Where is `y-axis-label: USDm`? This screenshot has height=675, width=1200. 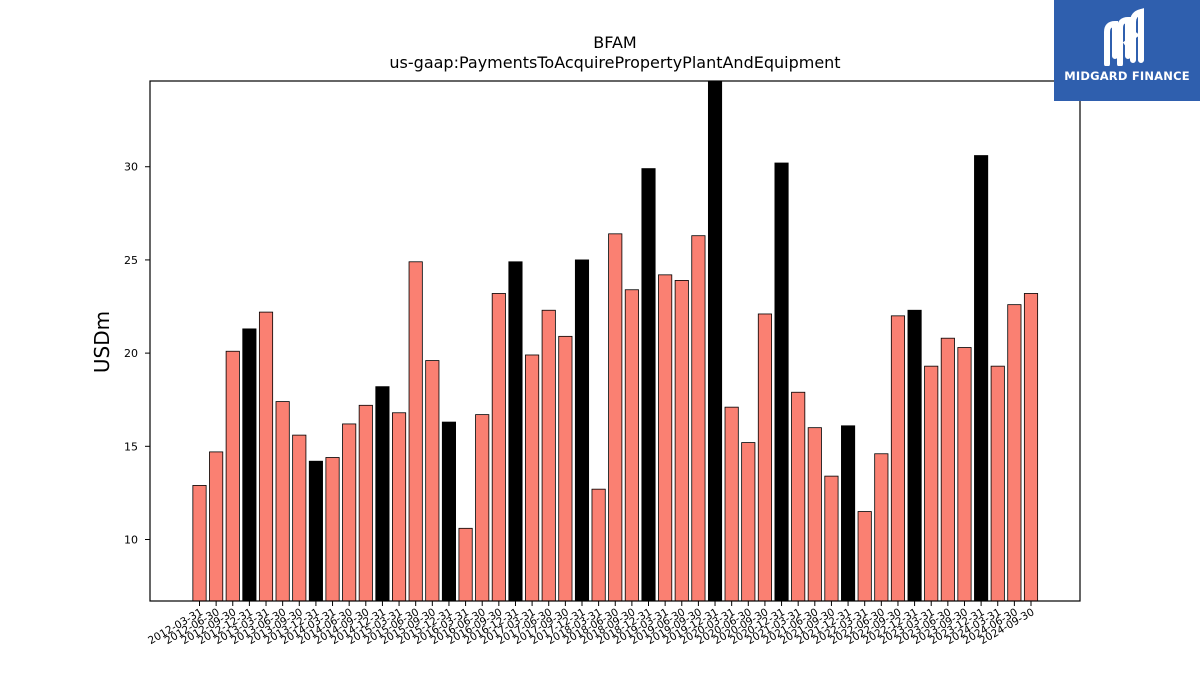 y-axis-label: USDm is located at coordinates (102, 342).